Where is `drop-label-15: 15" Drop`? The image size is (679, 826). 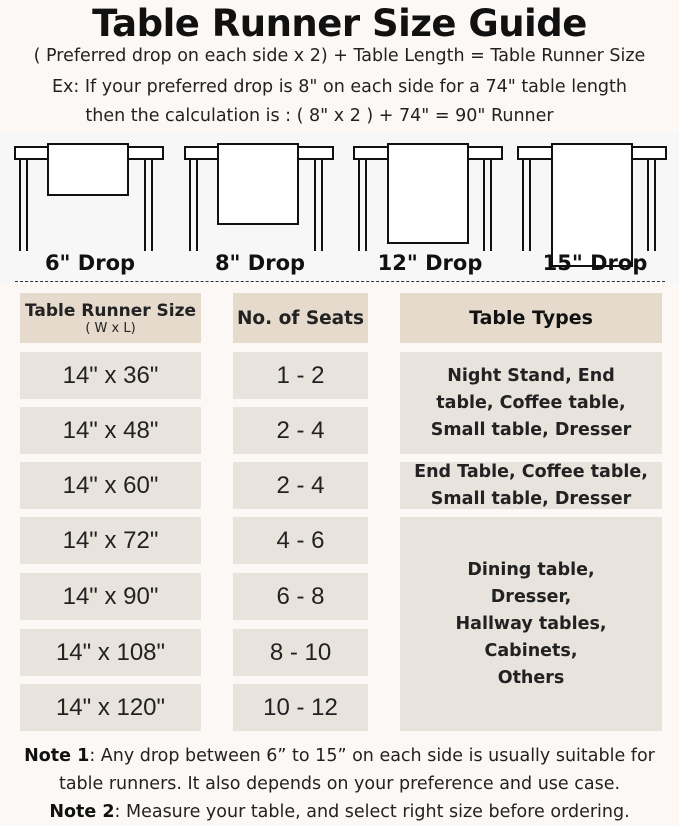 drop-label-15: 15" Drop is located at coordinates (595, 263).